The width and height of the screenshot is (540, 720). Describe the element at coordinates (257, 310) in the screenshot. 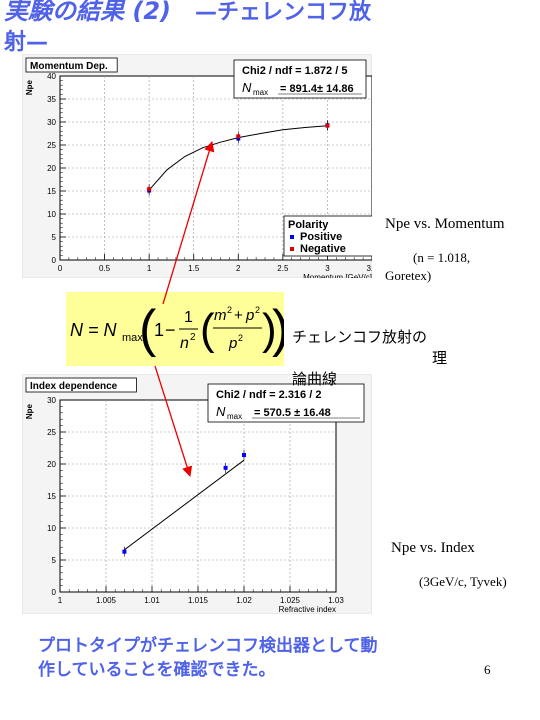

I see `formula-p-exp: 2` at that location.